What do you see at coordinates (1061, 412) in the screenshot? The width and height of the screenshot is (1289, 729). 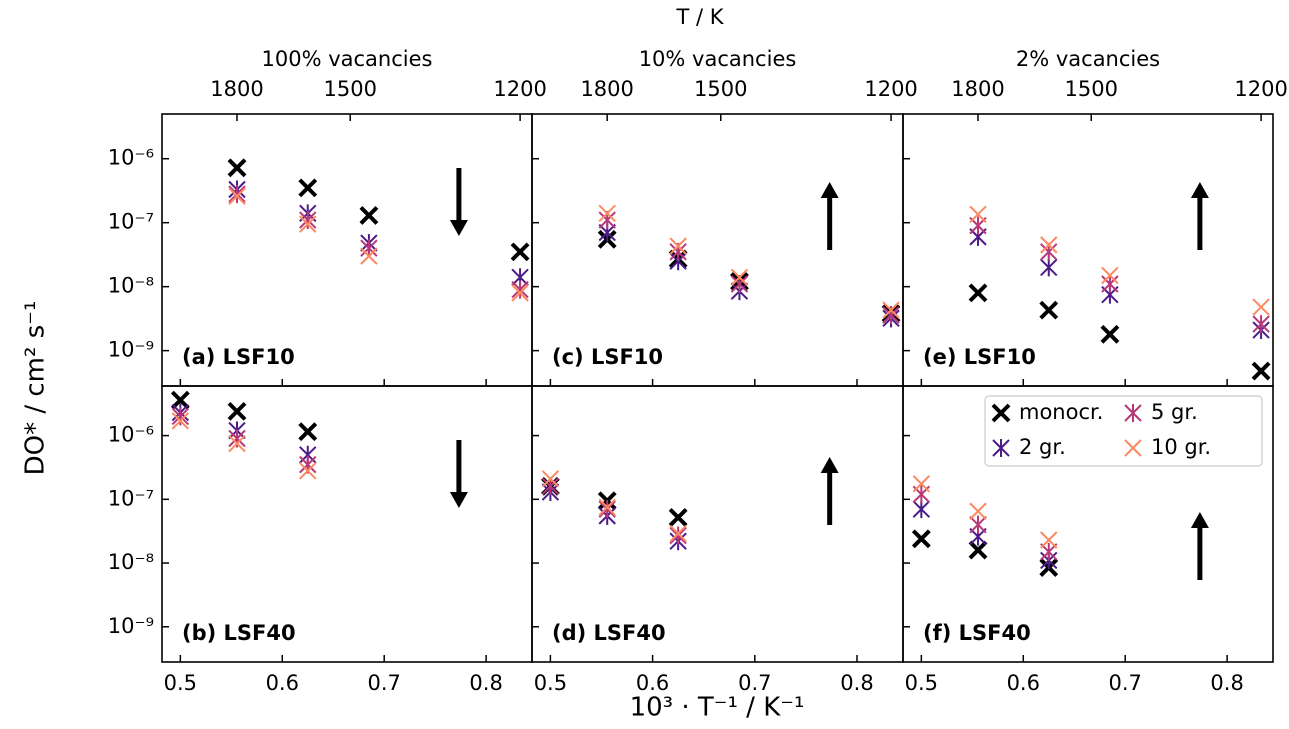 I see `legend-label: monocr.` at bounding box center [1061, 412].